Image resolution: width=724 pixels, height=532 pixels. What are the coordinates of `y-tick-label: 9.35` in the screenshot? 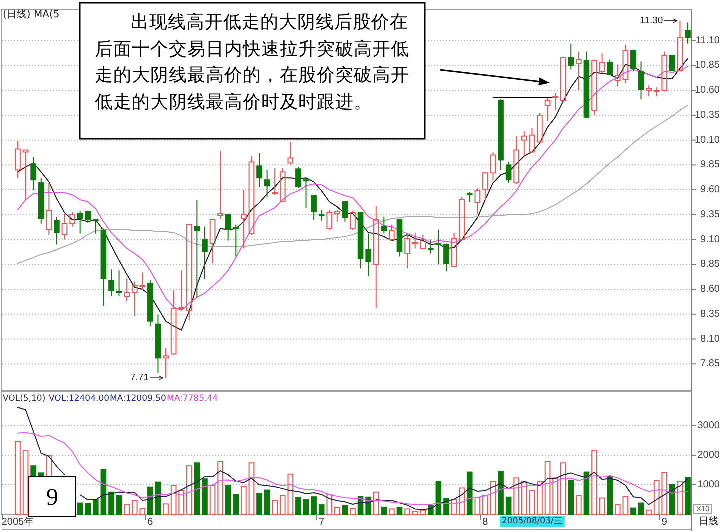 It's located at (710, 214).